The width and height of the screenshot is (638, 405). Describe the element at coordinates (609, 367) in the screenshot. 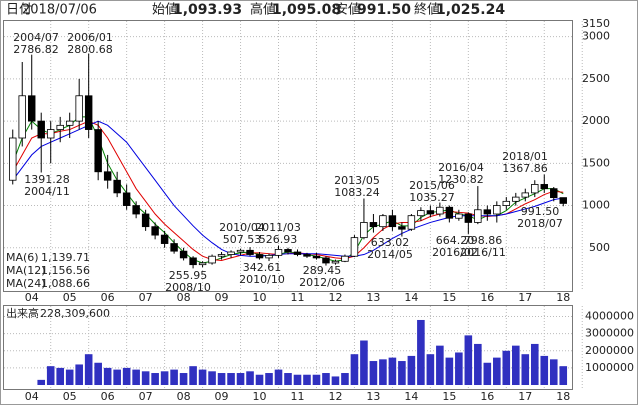

I see `volume-tick-label: 1000000` at that location.